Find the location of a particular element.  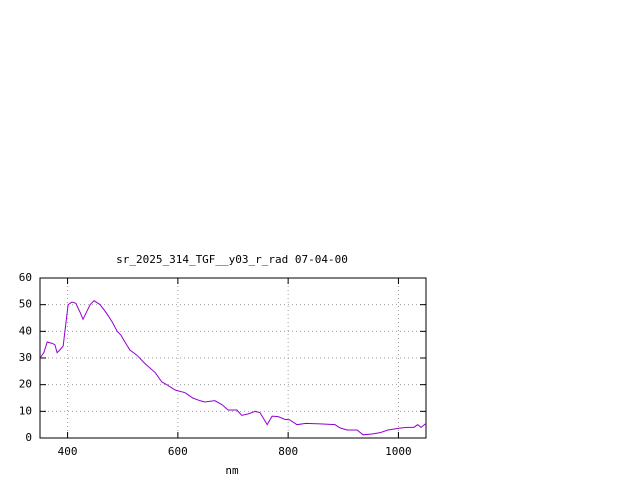

y-tick-label: 40 is located at coordinates (25, 330).